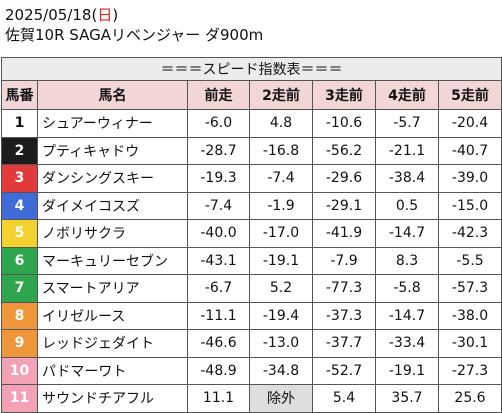 Image resolution: width=502 pixels, height=413 pixels. Describe the element at coordinates (344, 315) in the screenshot. I see `speed-index-cell: -37.3` at that location.